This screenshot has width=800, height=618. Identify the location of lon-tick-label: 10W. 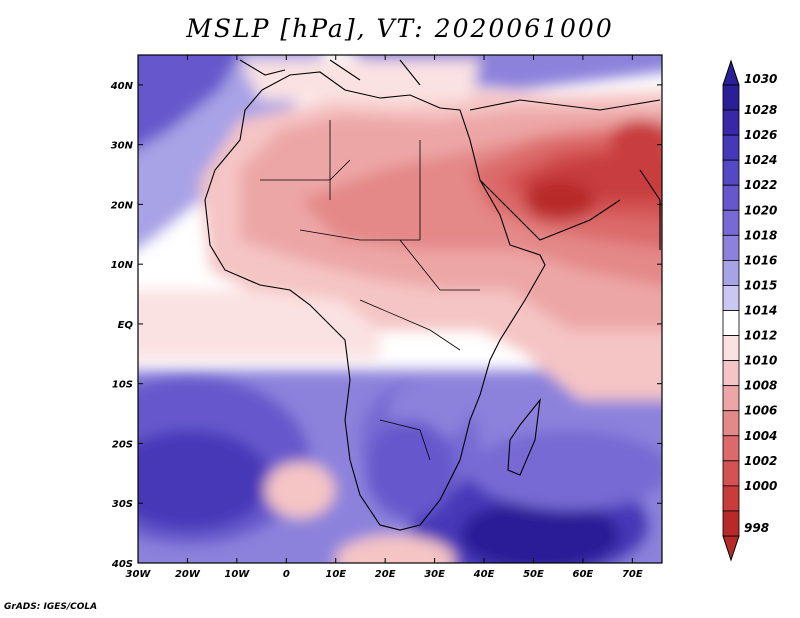
(237, 574).